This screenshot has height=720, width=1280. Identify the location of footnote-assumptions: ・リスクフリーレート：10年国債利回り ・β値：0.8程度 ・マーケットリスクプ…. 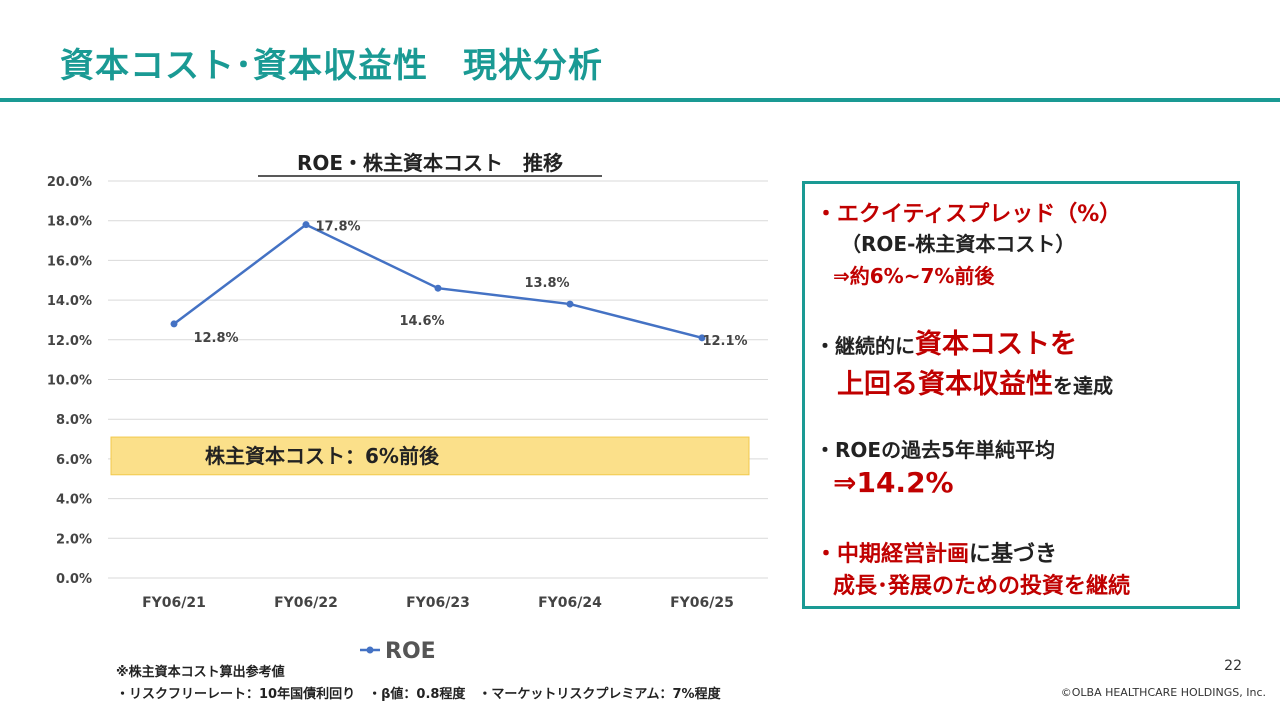
(418, 694).